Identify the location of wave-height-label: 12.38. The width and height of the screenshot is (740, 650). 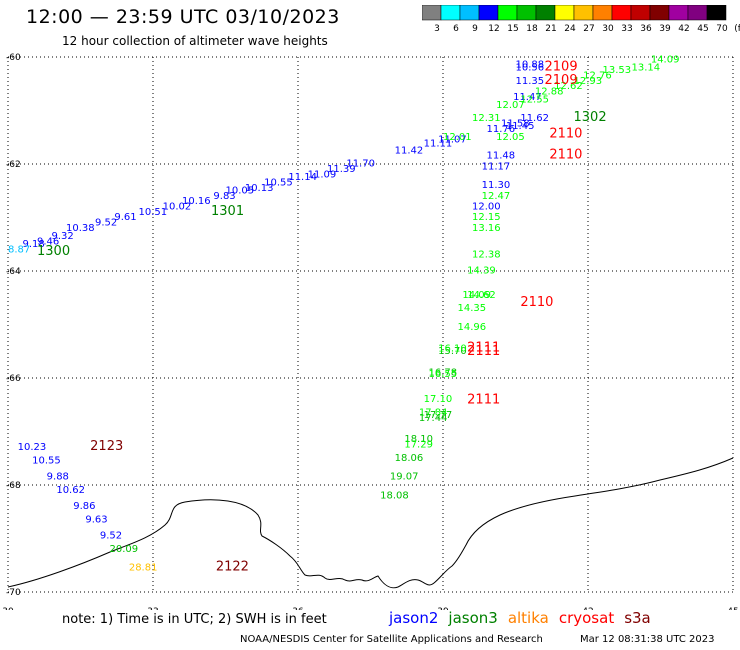
(486, 255).